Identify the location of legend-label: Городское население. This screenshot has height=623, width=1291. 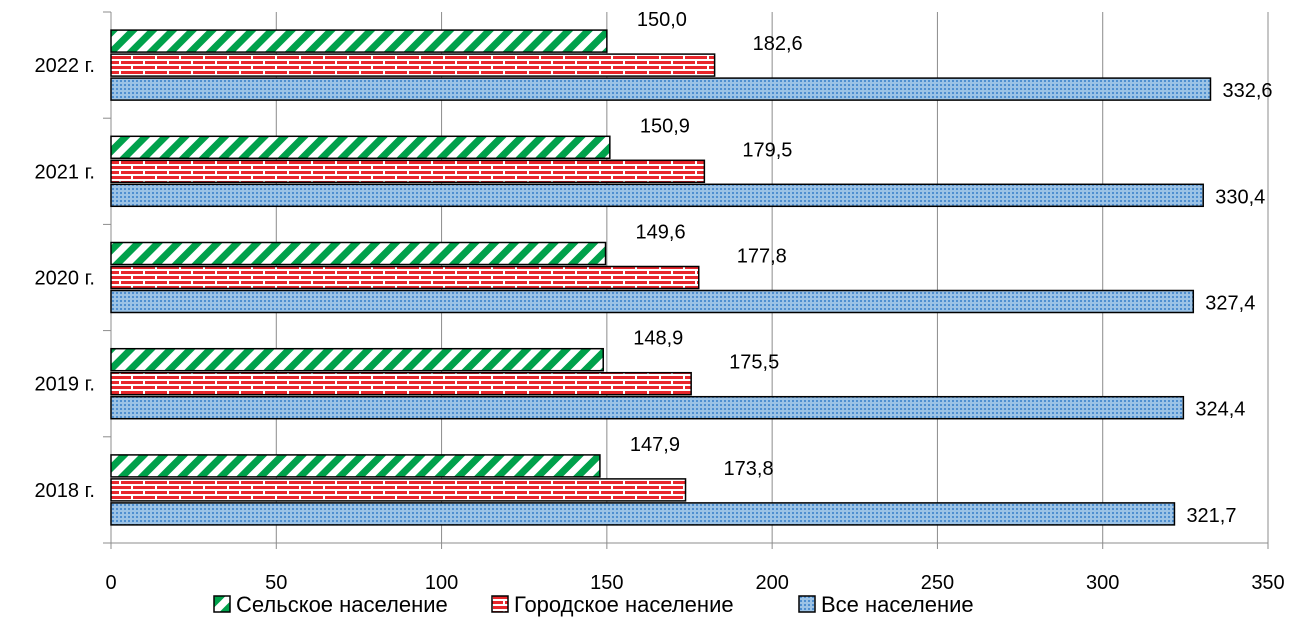
(624, 604).